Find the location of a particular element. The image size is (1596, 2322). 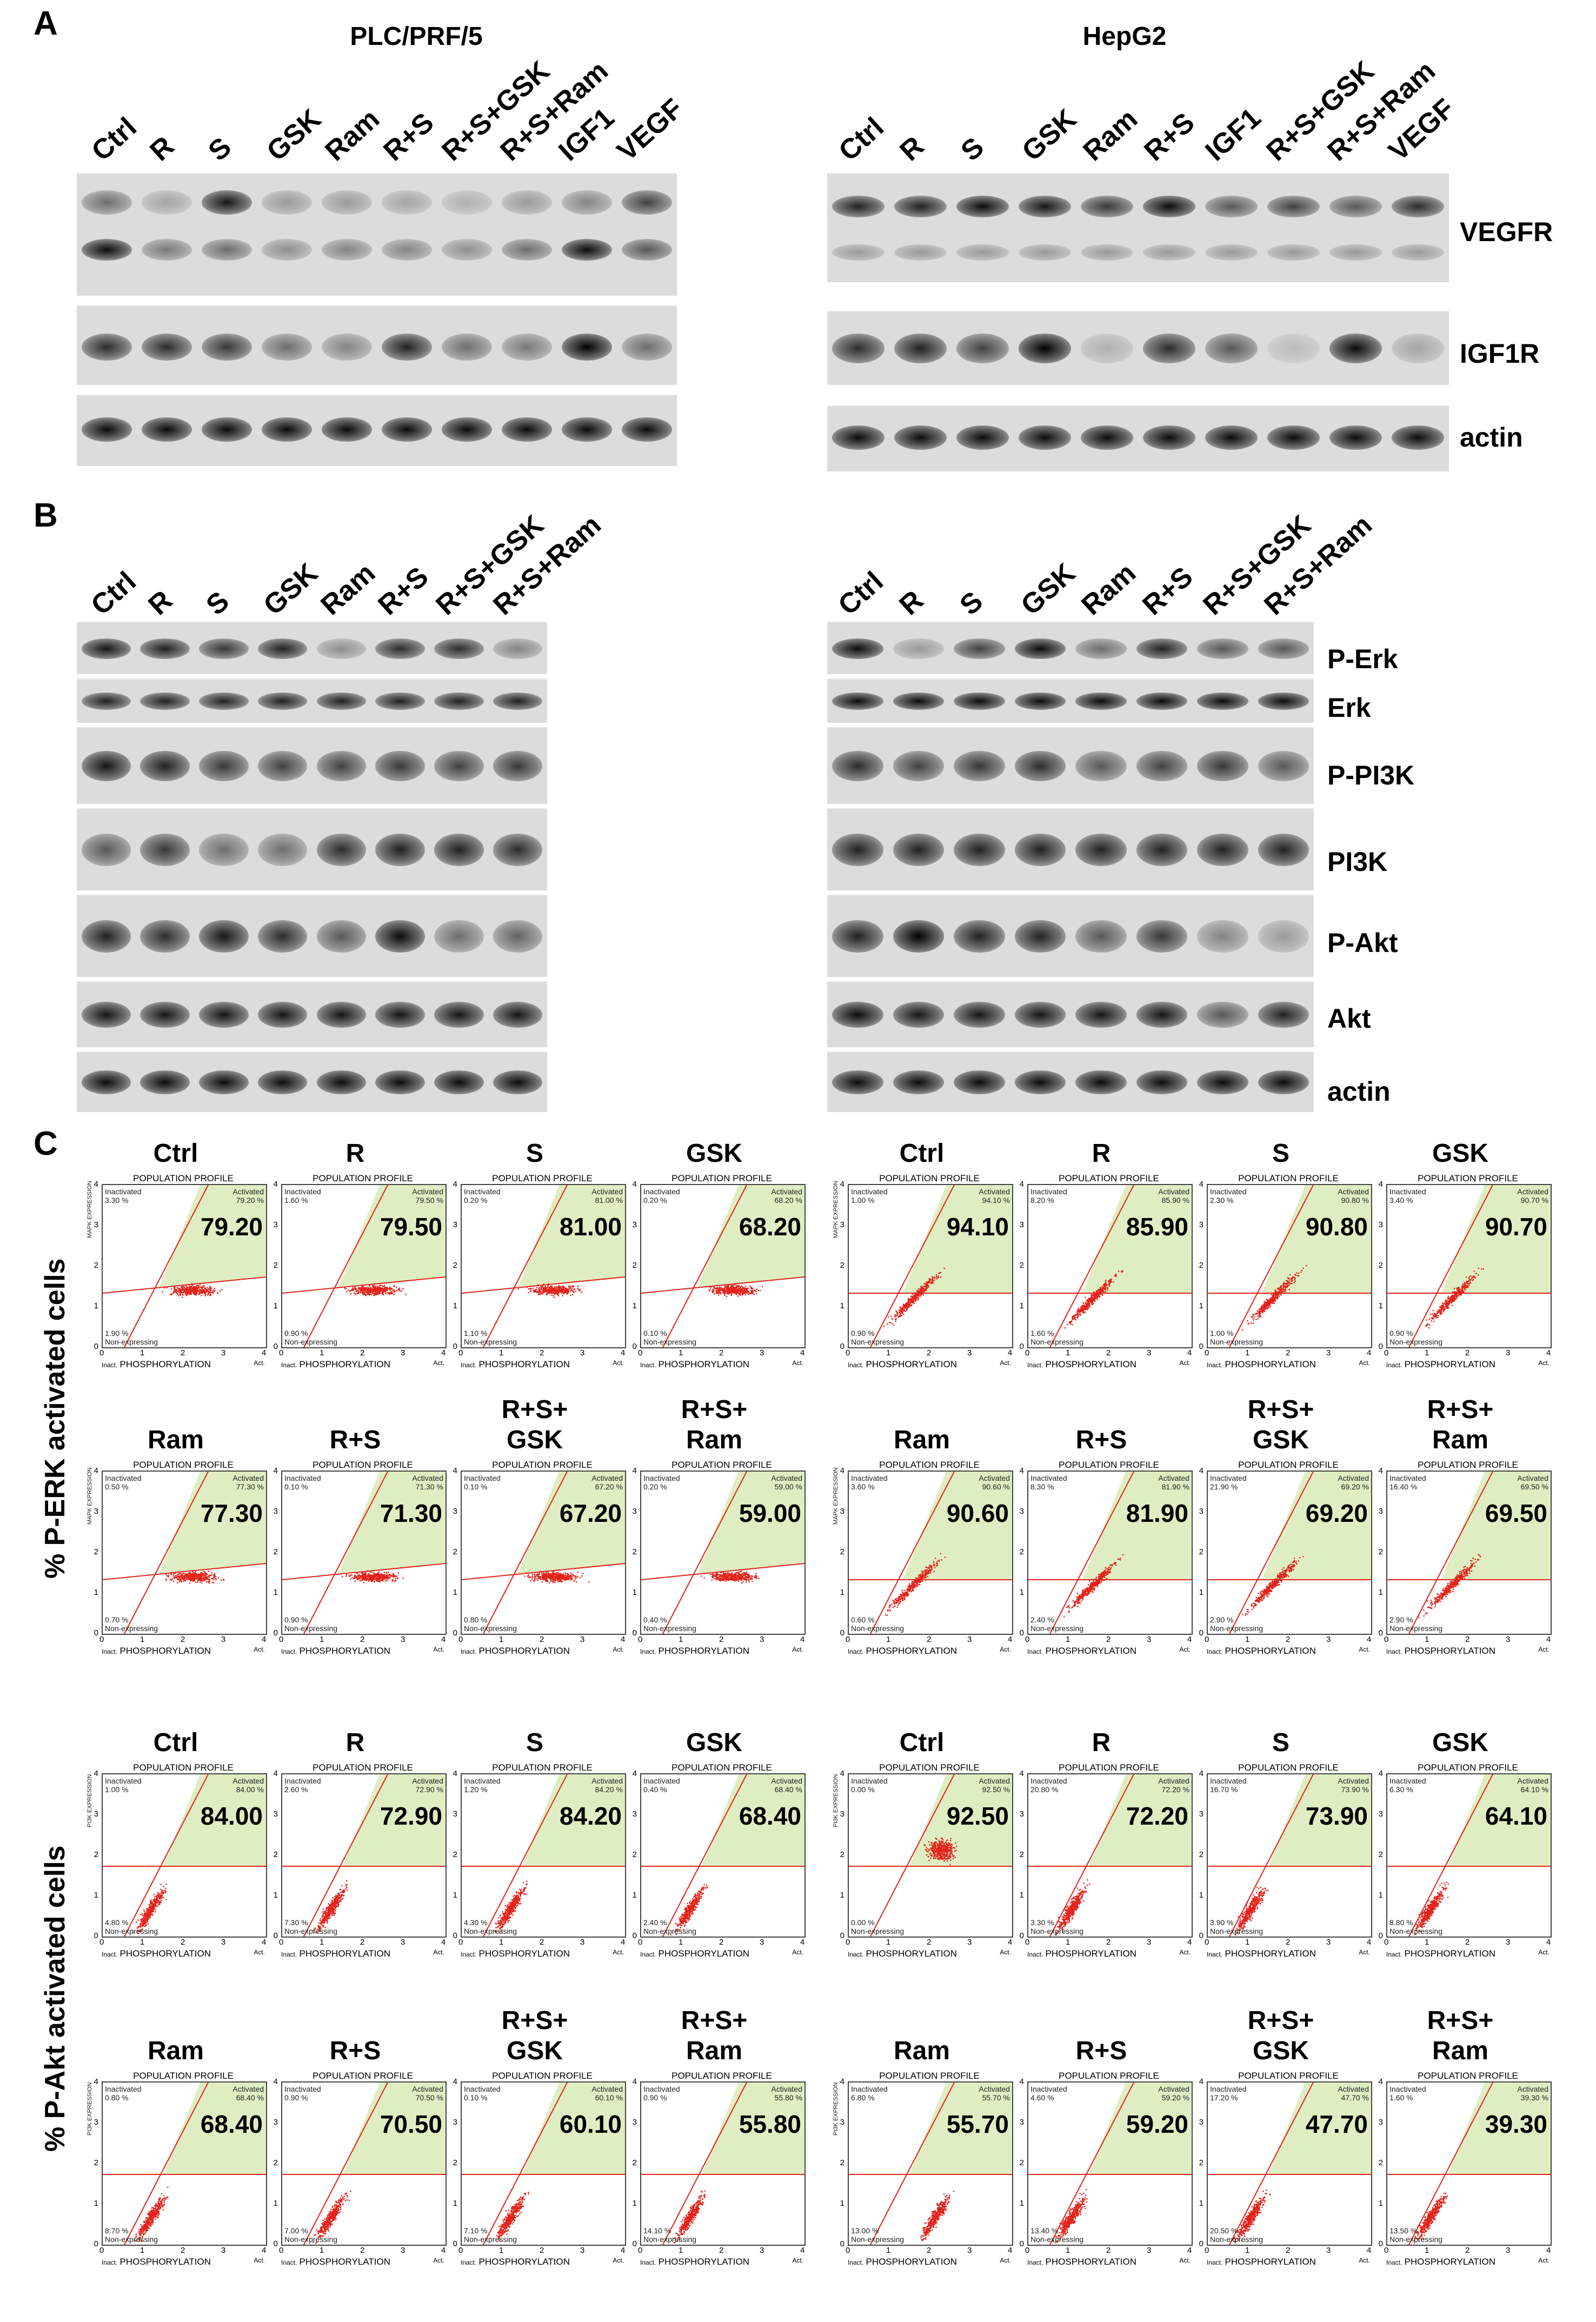

protein-label-p-erk: P-Erk is located at coordinates (1362, 659).